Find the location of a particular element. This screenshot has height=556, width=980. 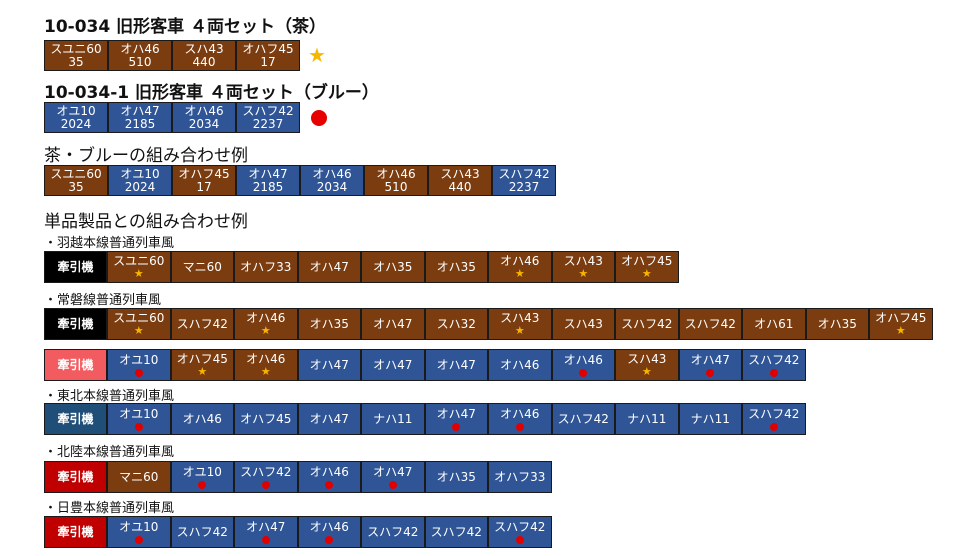

car-number: 2034 is located at coordinates (332, 186).